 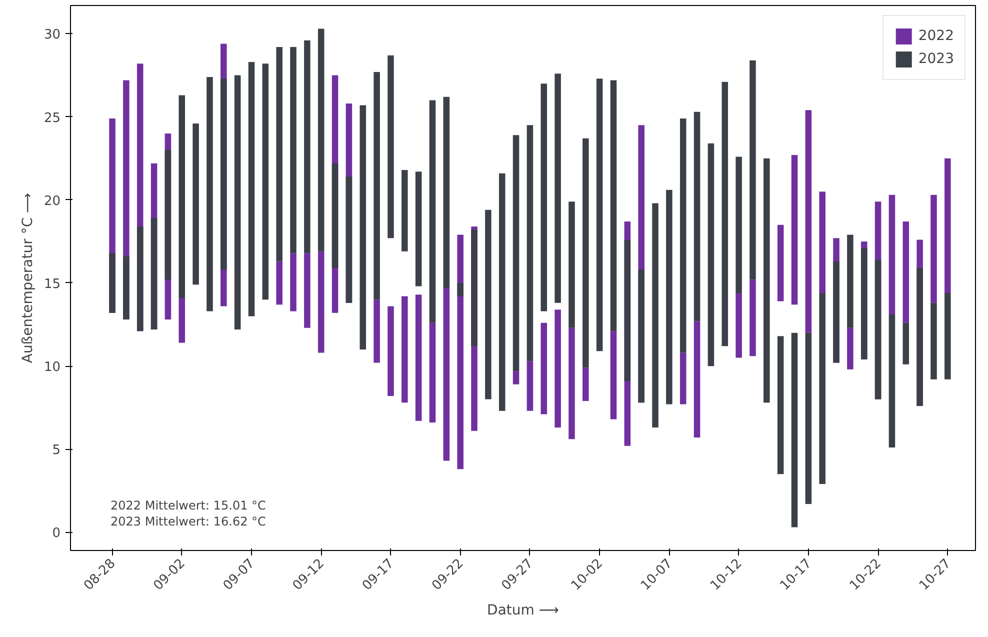 I want to click on y-tick-label: 5, so click(x=56, y=450).